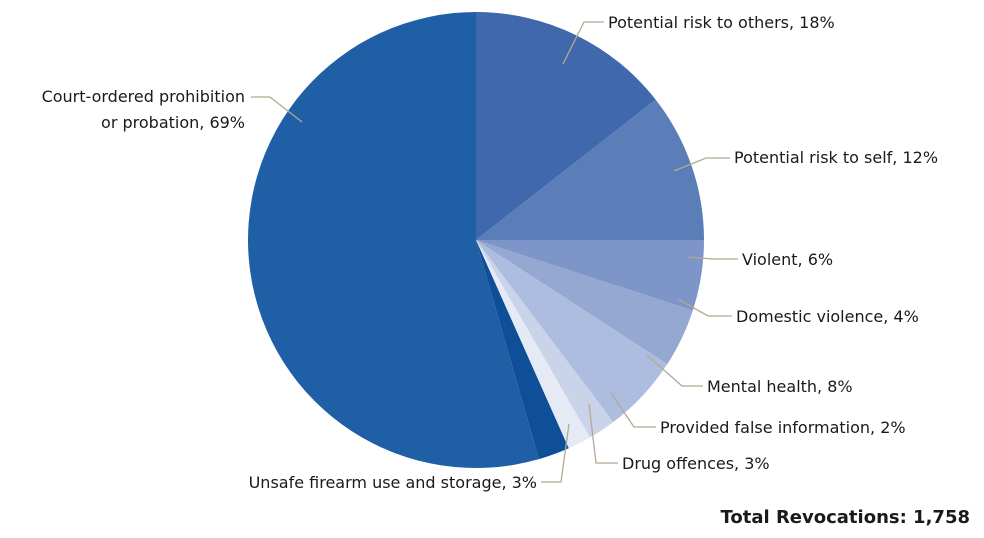 Image resolution: width=984 pixels, height=538 pixels. I want to click on pie-slice-provided-false-information, so click(545, 339).